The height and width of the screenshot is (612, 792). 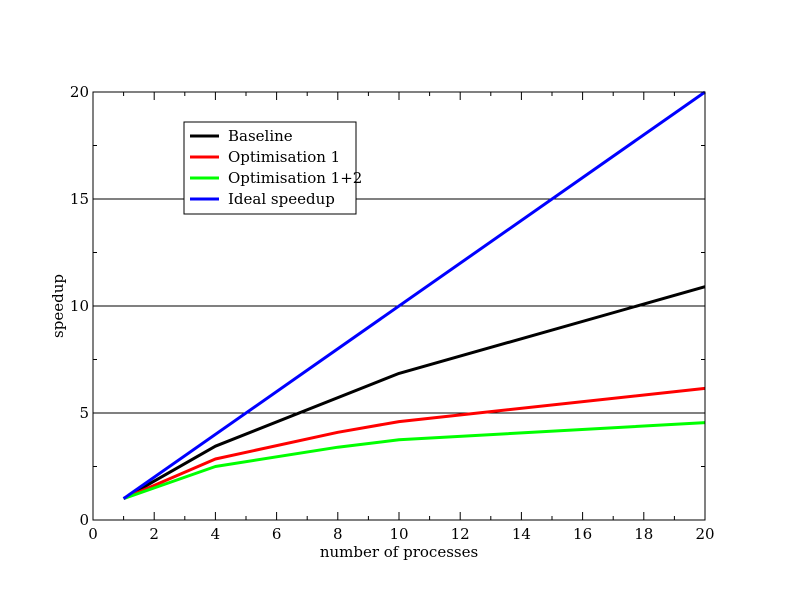 What do you see at coordinates (704, 534) in the screenshot?
I see `x-tick-label: 20` at bounding box center [704, 534].